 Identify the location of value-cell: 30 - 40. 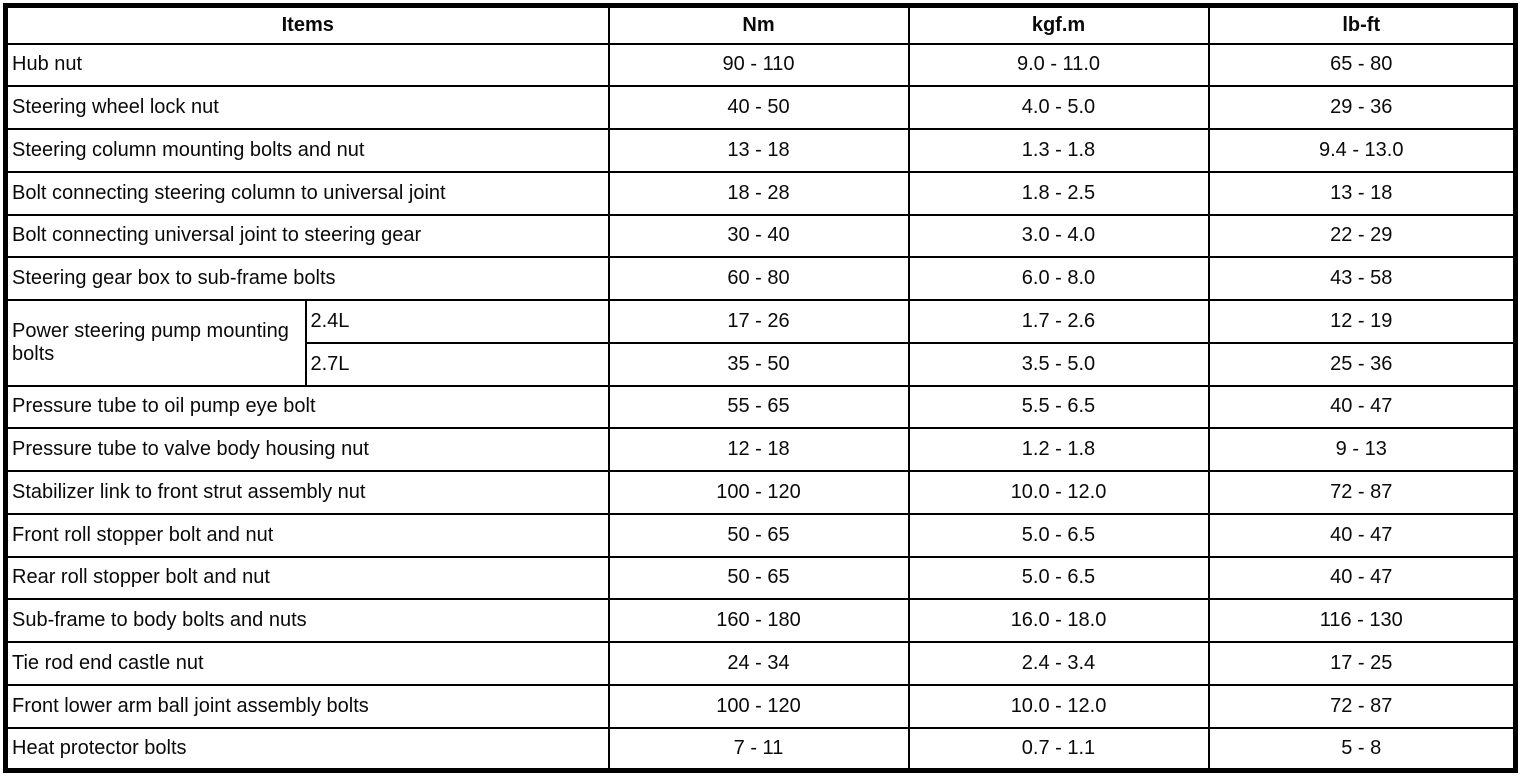
(758, 236).